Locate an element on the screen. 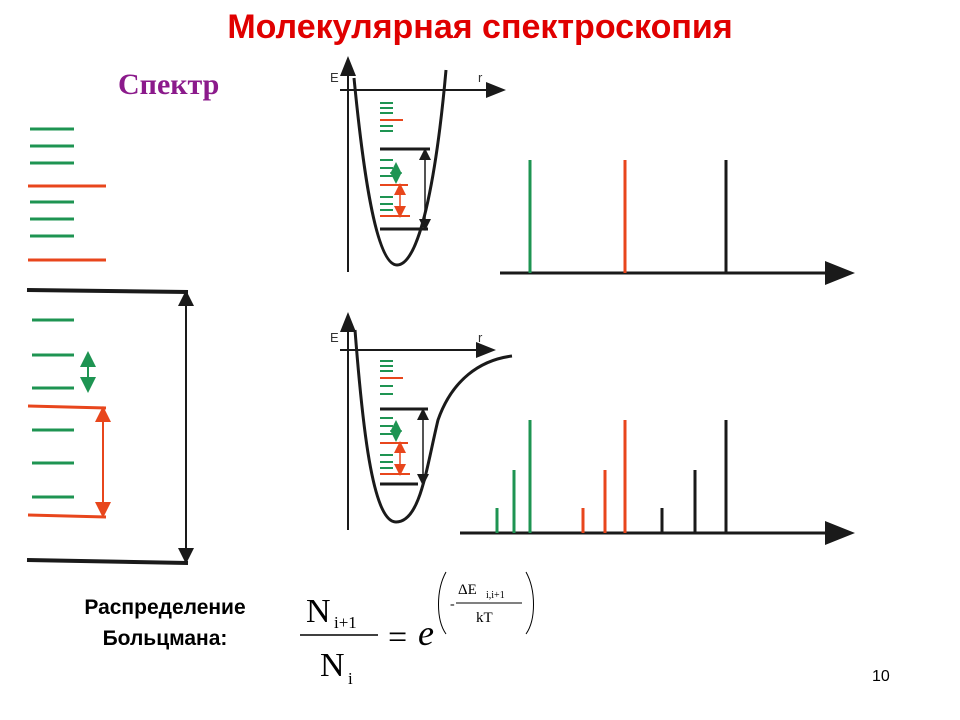 The width and height of the screenshot is (960, 720). energy-level-ladder is located at coordinates (110, 346).